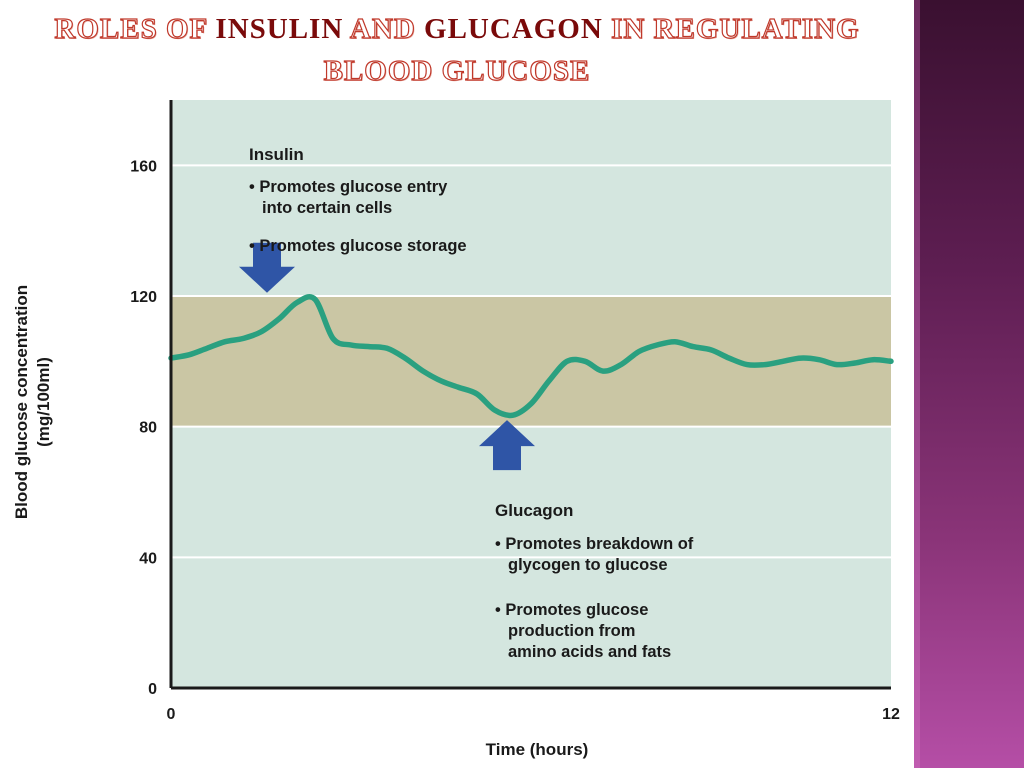  I want to click on glucagon-point-2-cont-2: amino acids and fats, so click(589, 652).